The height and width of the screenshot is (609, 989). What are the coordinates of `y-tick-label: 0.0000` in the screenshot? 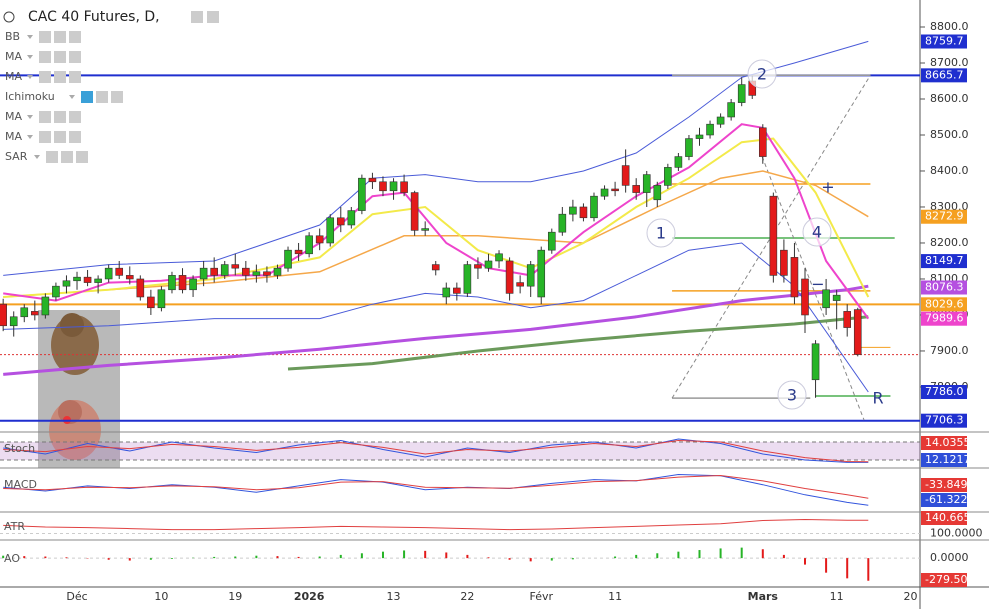 It's located at (949, 557).